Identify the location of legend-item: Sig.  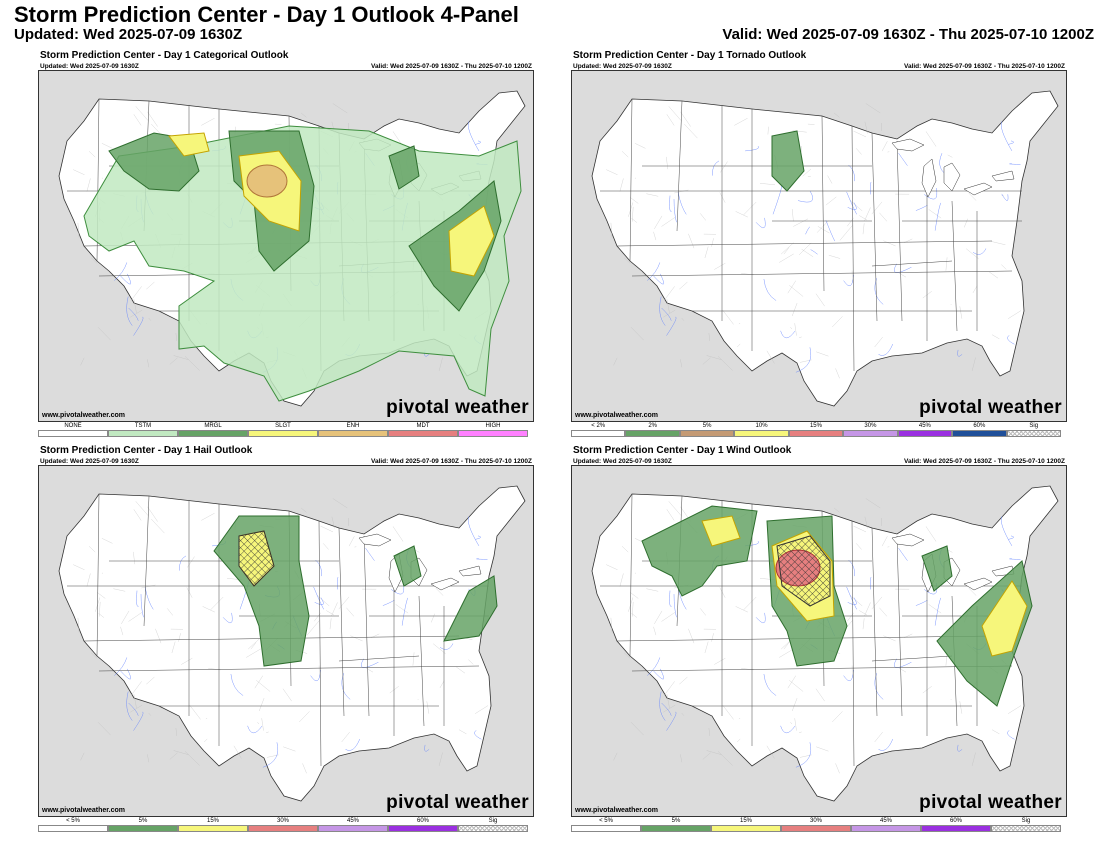
(1026, 826).